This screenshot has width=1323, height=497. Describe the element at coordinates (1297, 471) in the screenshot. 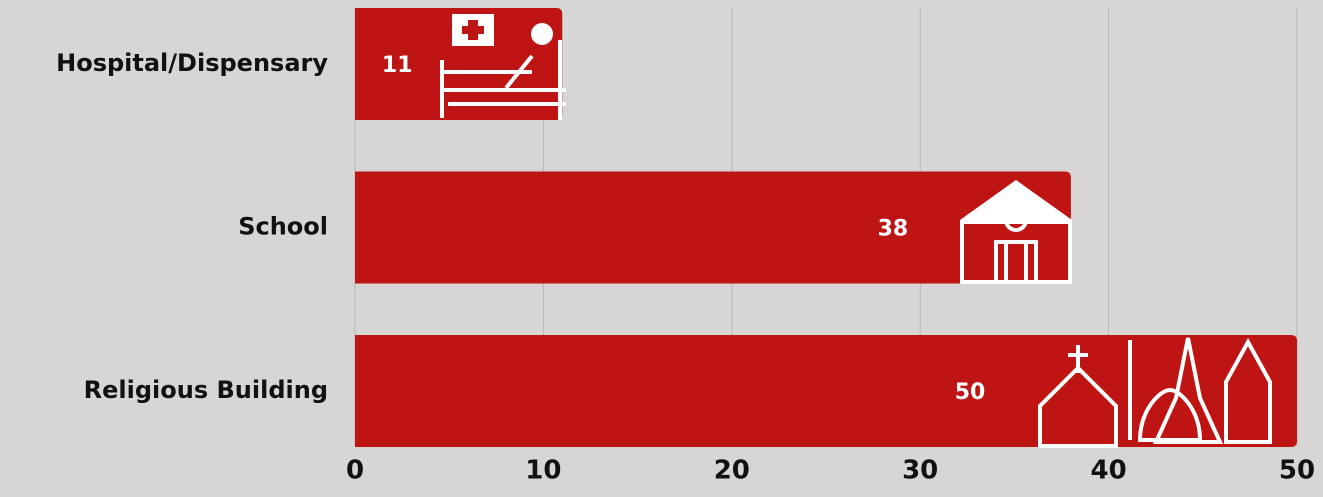

I see `x-tick-label: 50` at that location.